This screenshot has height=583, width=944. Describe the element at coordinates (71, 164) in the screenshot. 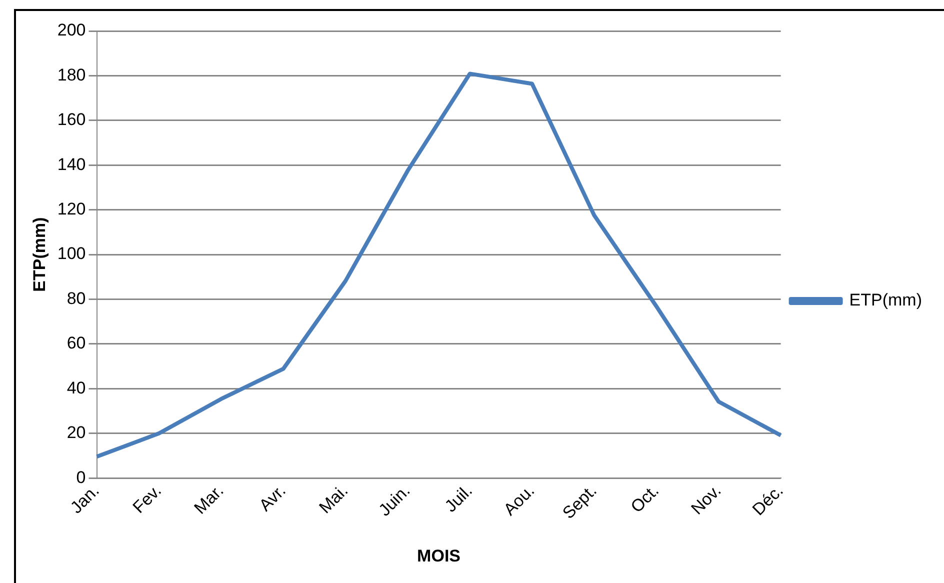

I see `y-tick-label: 140` at that location.